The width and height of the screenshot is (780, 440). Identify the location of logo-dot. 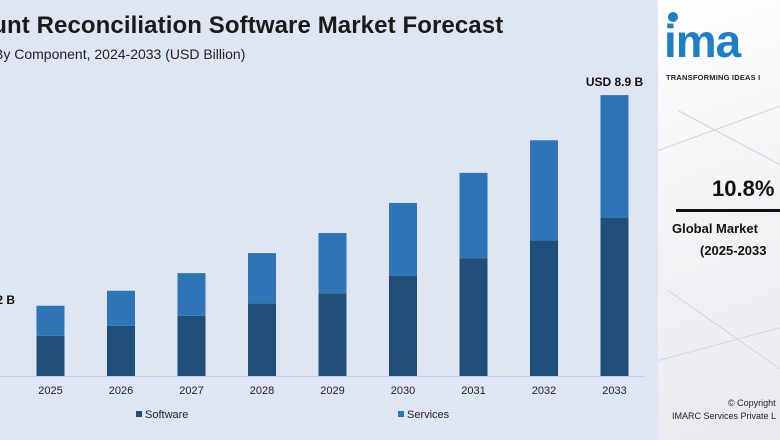
(673, 17).